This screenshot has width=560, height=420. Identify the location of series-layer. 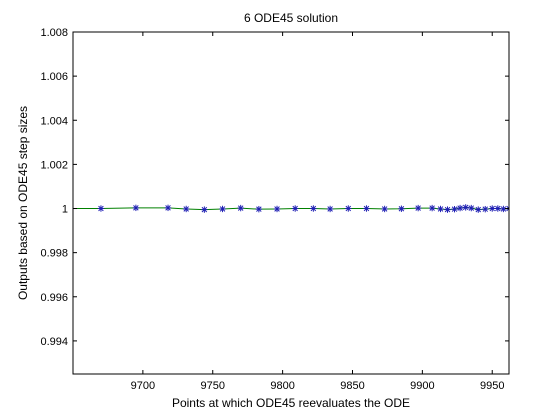
(291, 208).